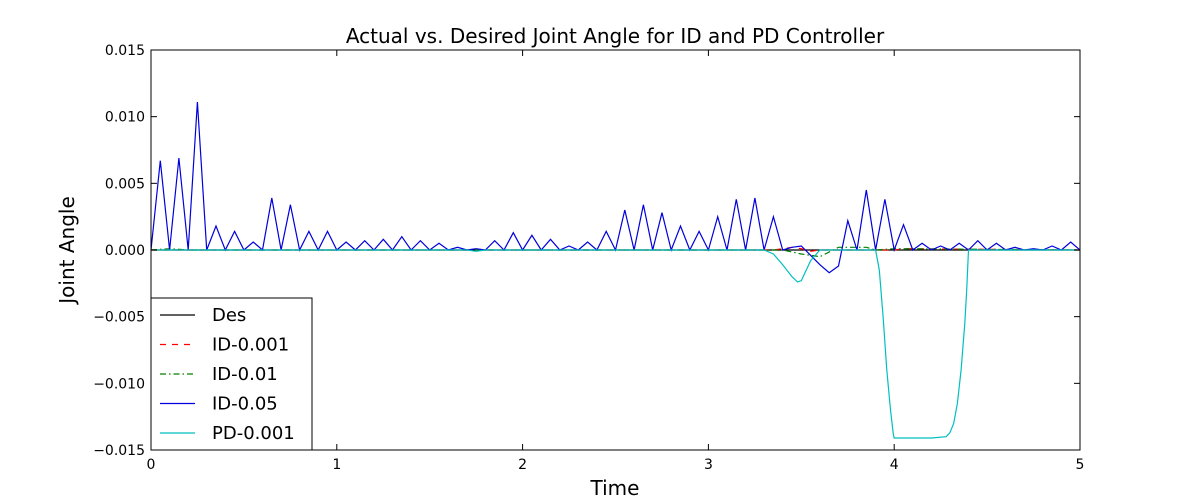 The width and height of the screenshot is (1200, 500). What do you see at coordinates (250, 345) in the screenshot?
I see `legend-label-id-0-001: ID-0.001` at bounding box center [250, 345].